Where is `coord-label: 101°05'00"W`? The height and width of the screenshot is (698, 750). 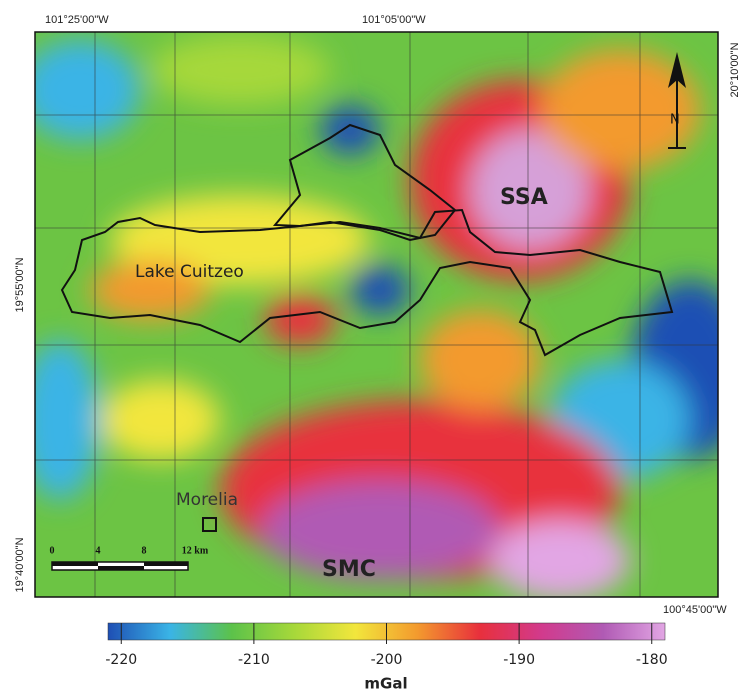 coord-label: 101°05'00"W is located at coordinates (394, 20).